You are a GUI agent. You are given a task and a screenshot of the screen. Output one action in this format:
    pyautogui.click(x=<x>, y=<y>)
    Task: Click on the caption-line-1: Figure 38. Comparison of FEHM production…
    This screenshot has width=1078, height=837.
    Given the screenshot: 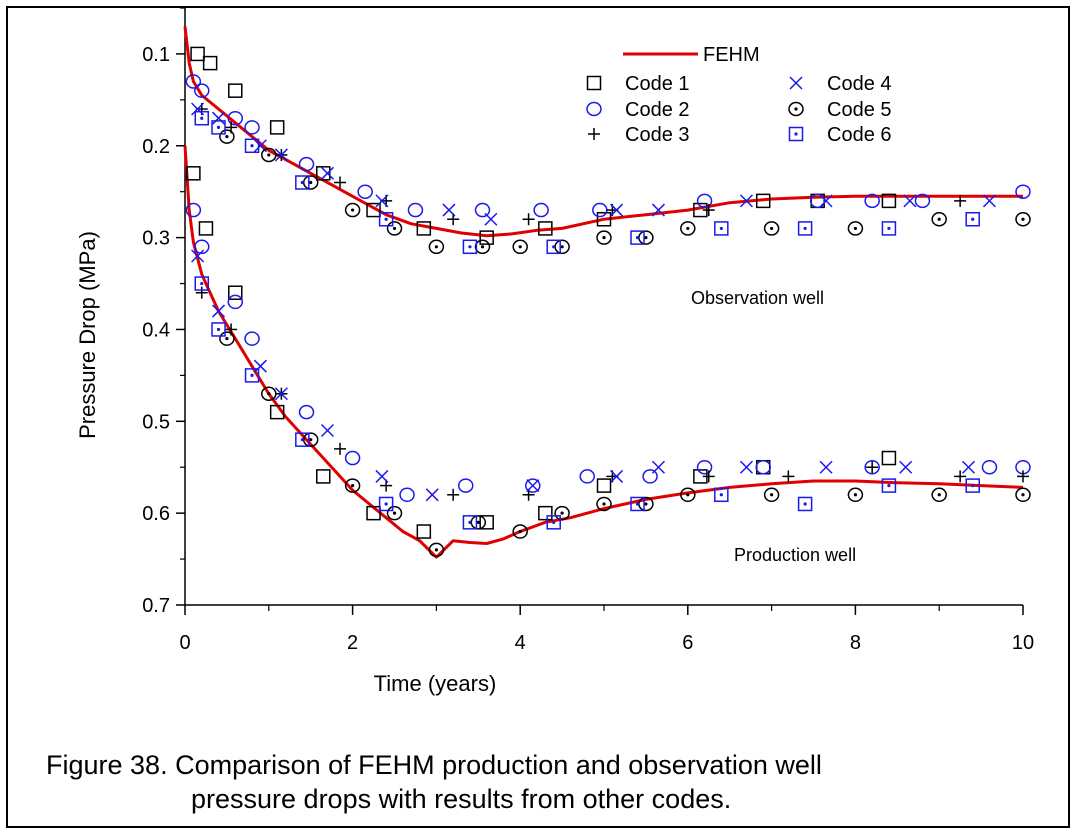 What is the action you would take?
    pyautogui.click(x=434, y=765)
    